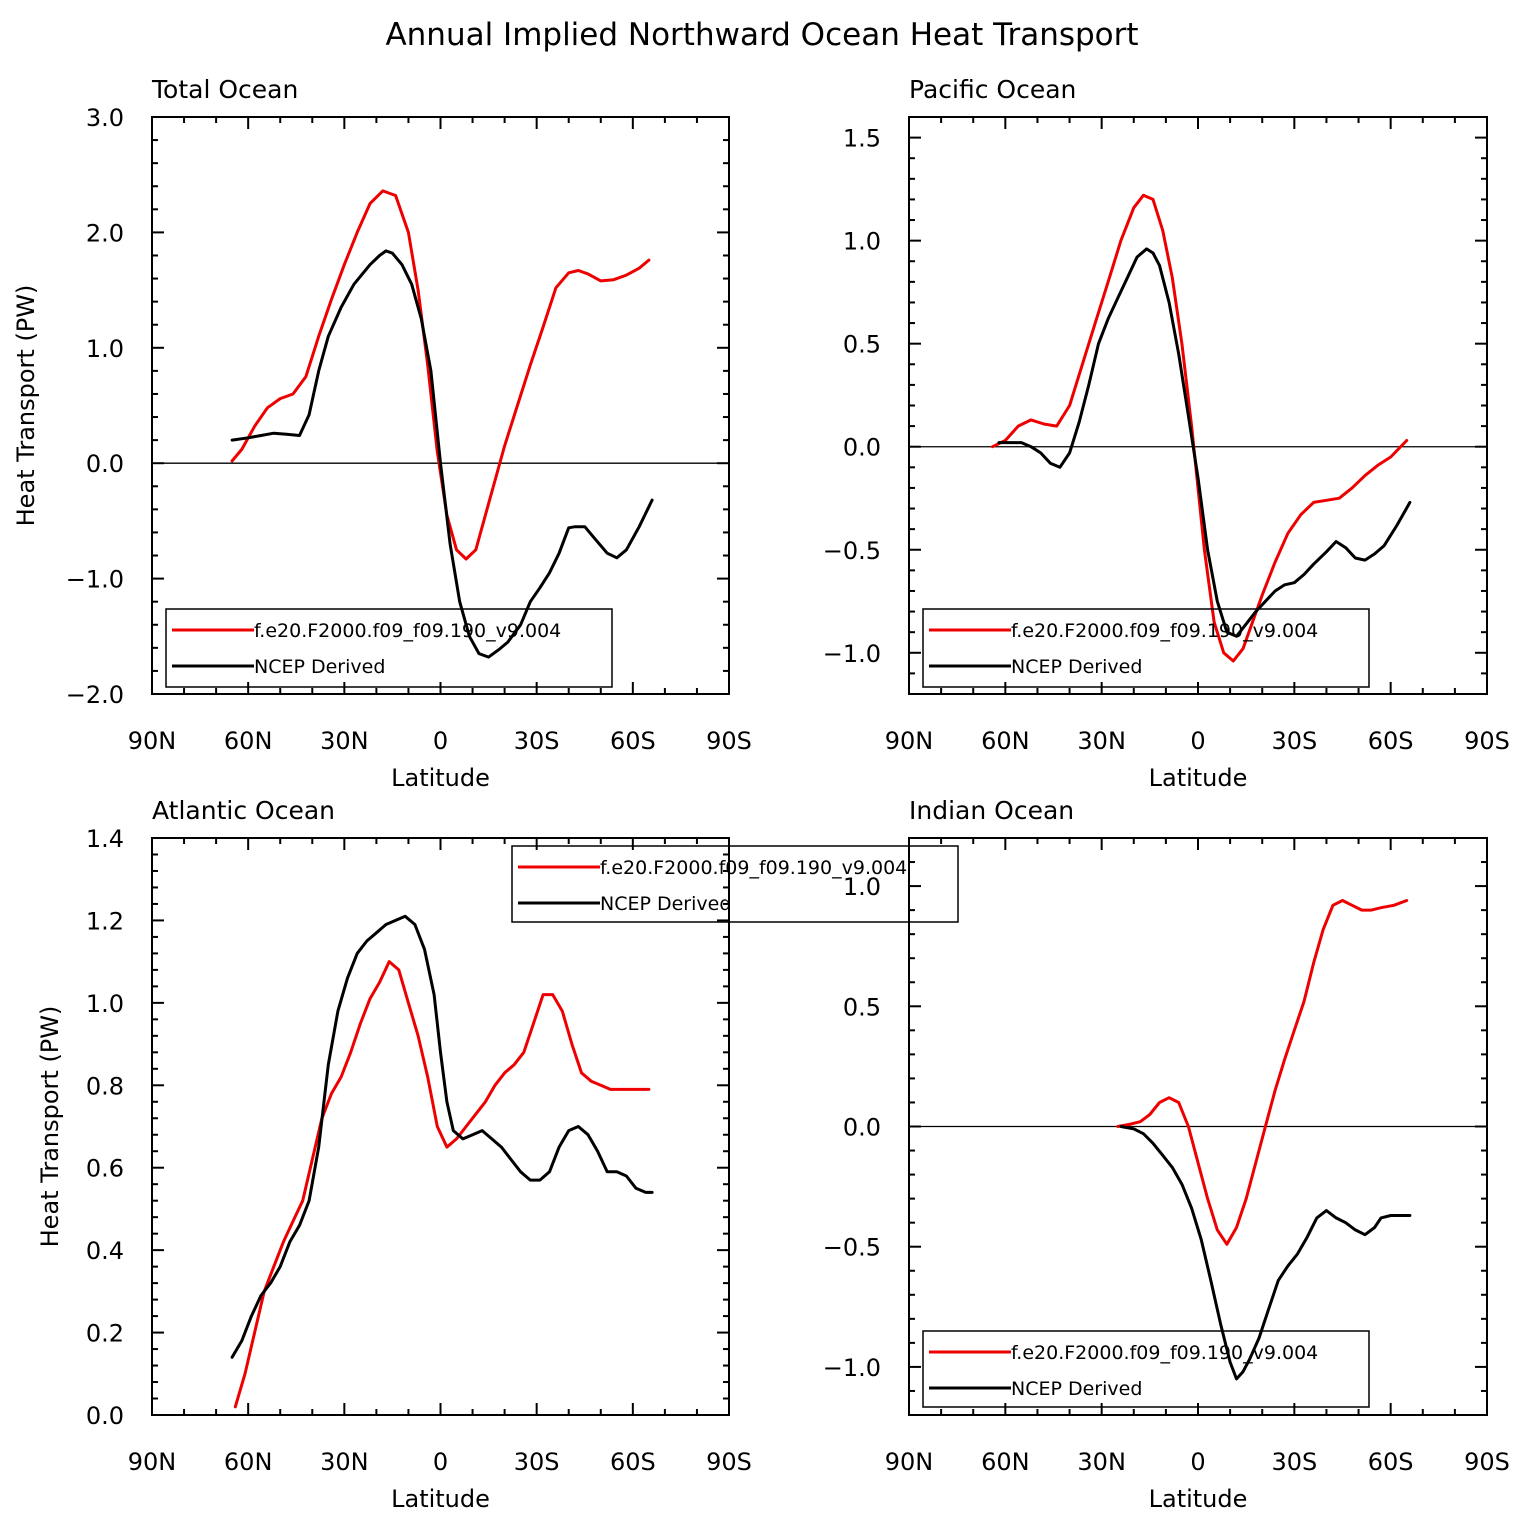 Image resolution: width=1524 pixels, height=1527 pixels. What do you see at coordinates (105, 233) in the screenshot?
I see `y-tick-label: 2.0` at bounding box center [105, 233].